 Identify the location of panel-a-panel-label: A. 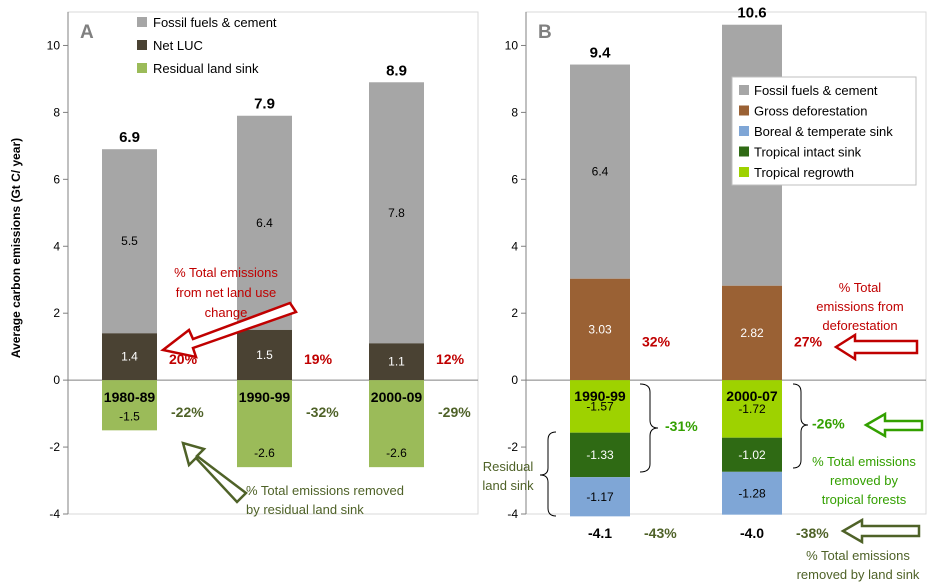
(87, 32).